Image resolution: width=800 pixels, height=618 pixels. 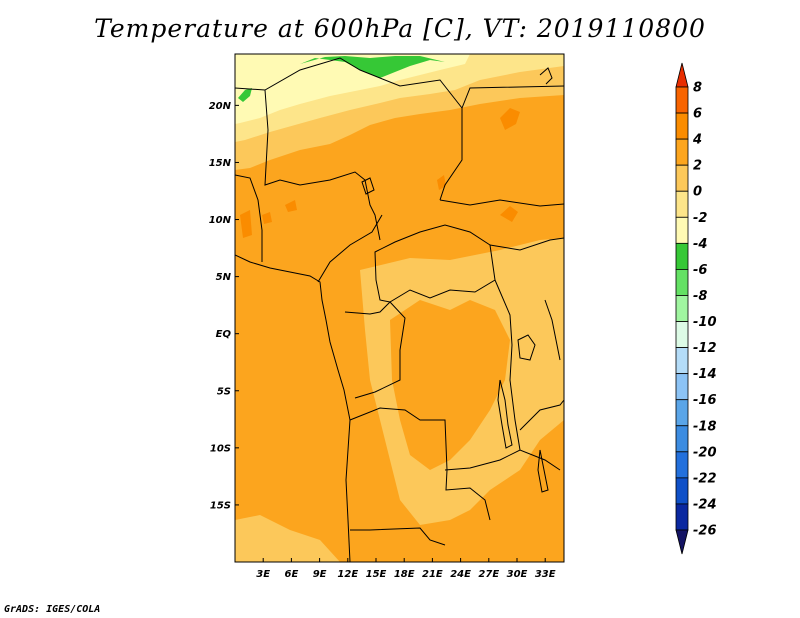 What do you see at coordinates (291, 206) in the screenshot?
I see `field-4-6-d` at bounding box center [291, 206].